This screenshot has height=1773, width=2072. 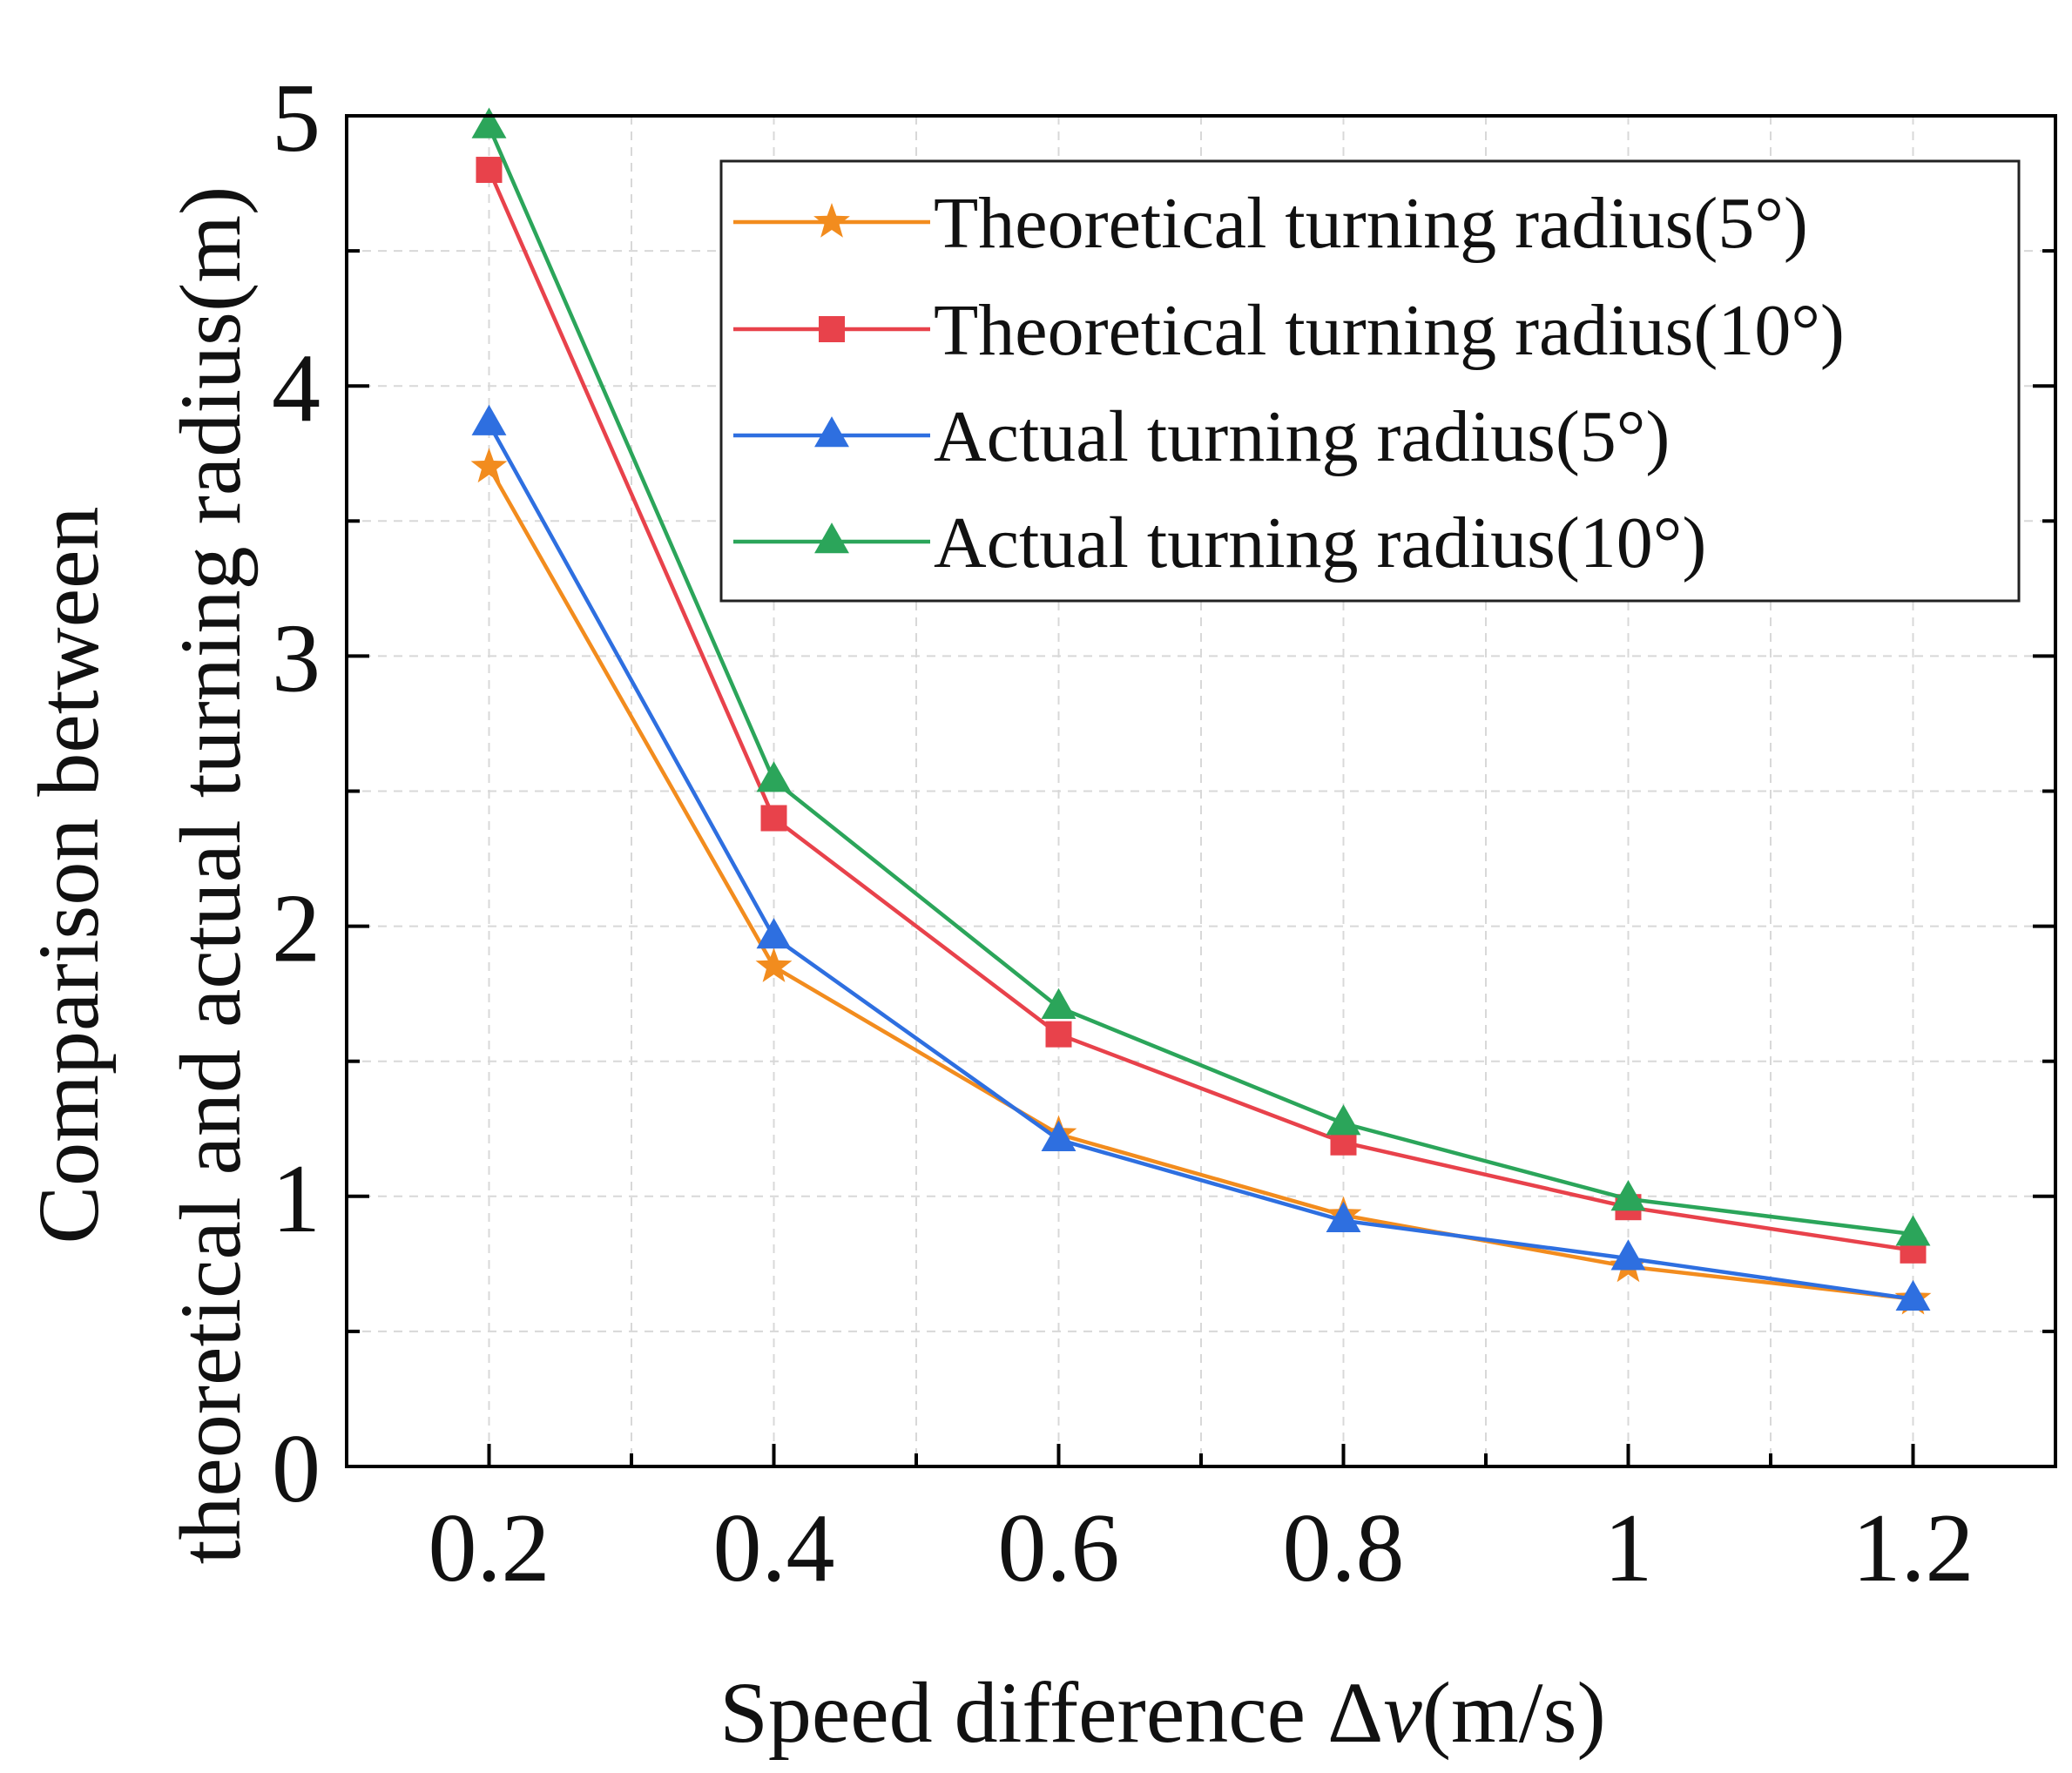 What do you see at coordinates (1371, 224) in the screenshot?
I see `legend-label: Theoretical turning radius(5°)` at bounding box center [1371, 224].